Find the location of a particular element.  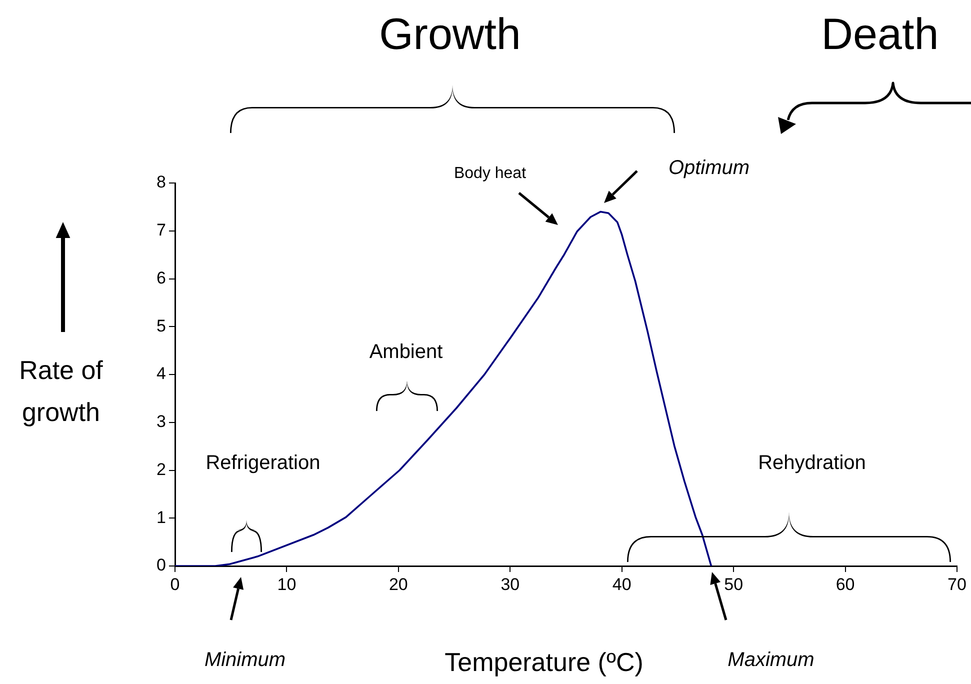

x-tick-label: 40 is located at coordinates (622, 584).